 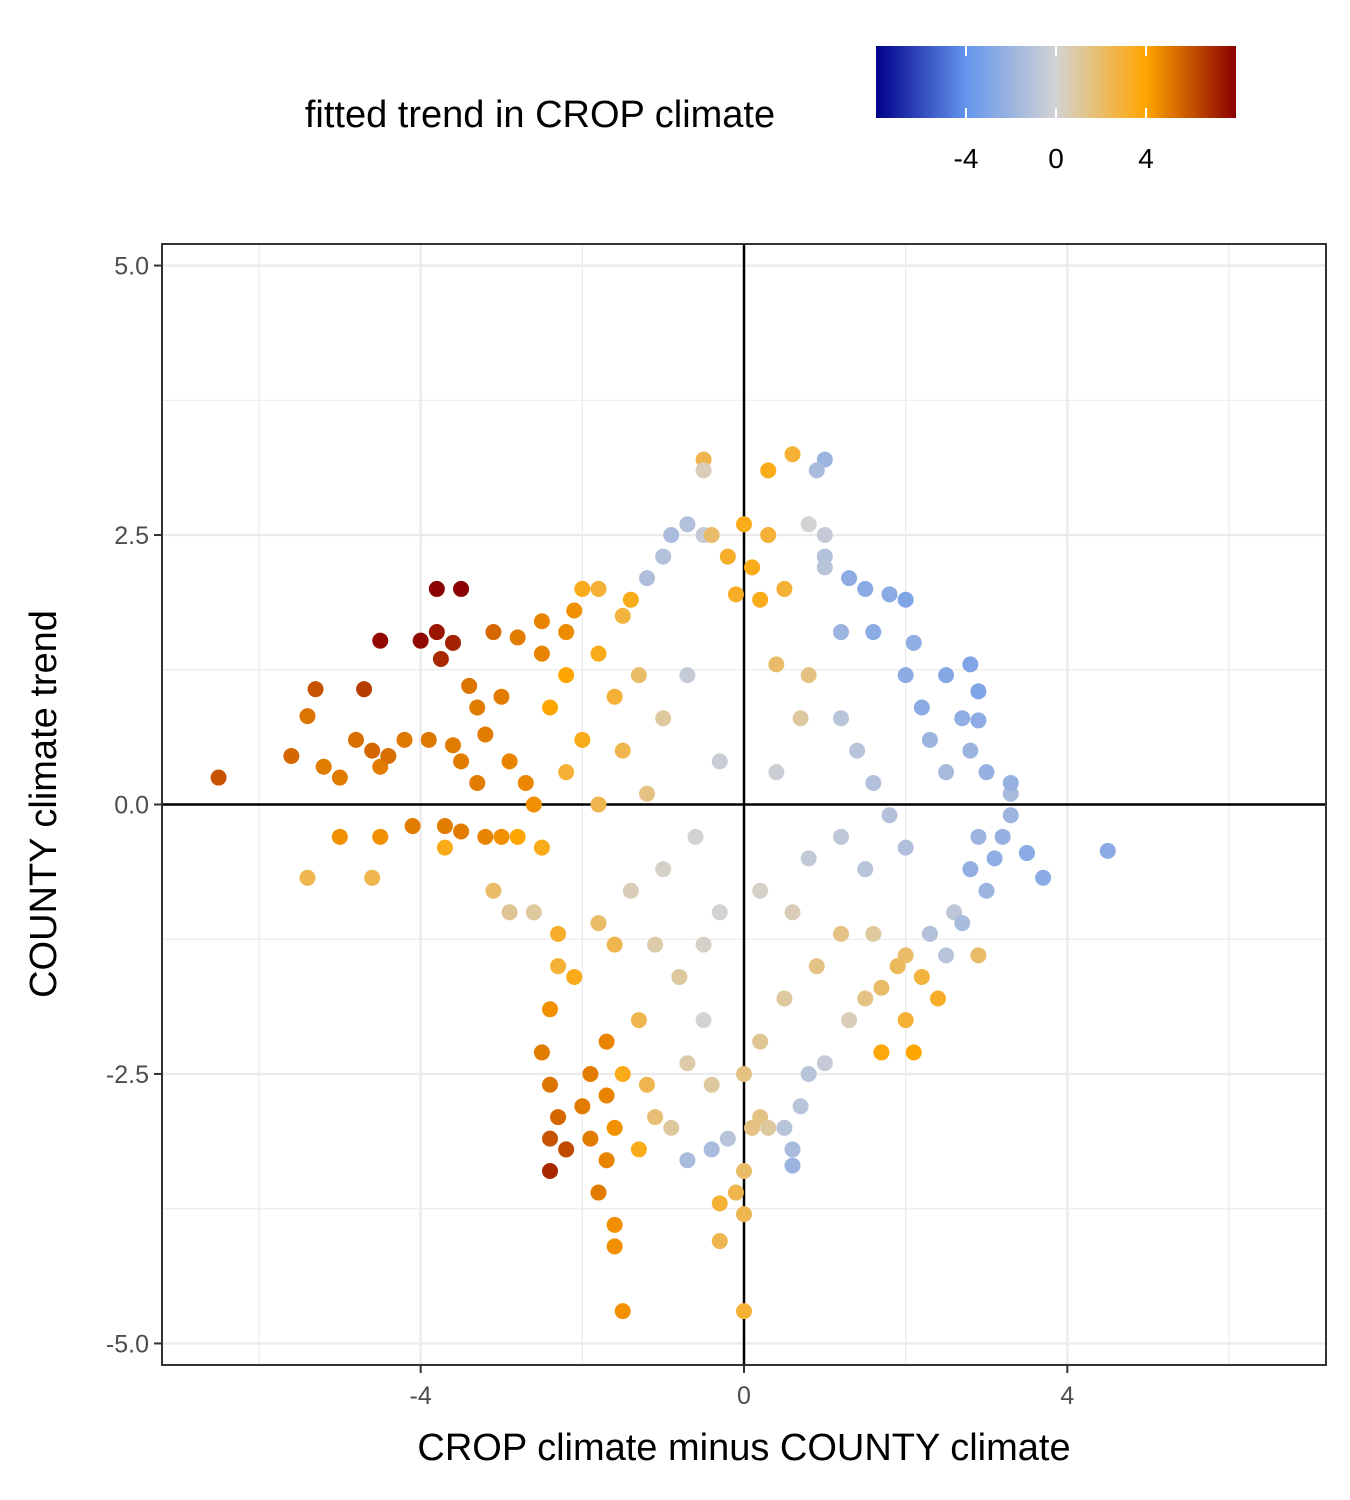 What do you see at coordinates (1067, 1396) in the screenshot?
I see `x-tick-label: 4` at bounding box center [1067, 1396].